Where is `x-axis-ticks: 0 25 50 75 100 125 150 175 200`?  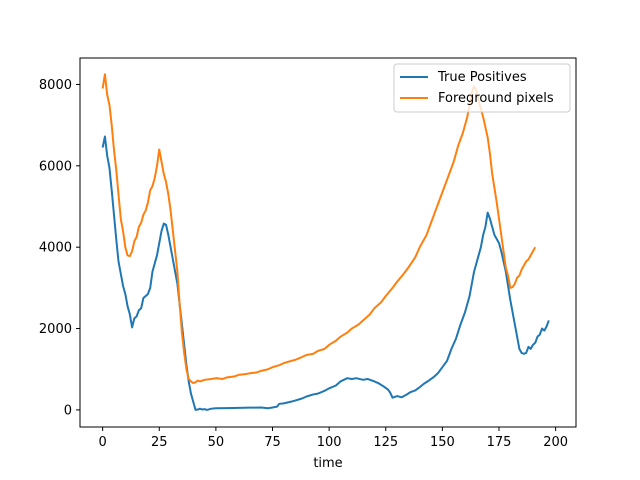
x-axis-ticks: 0 25 50 75 100 125 150 175 200 is located at coordinates (333, 438).